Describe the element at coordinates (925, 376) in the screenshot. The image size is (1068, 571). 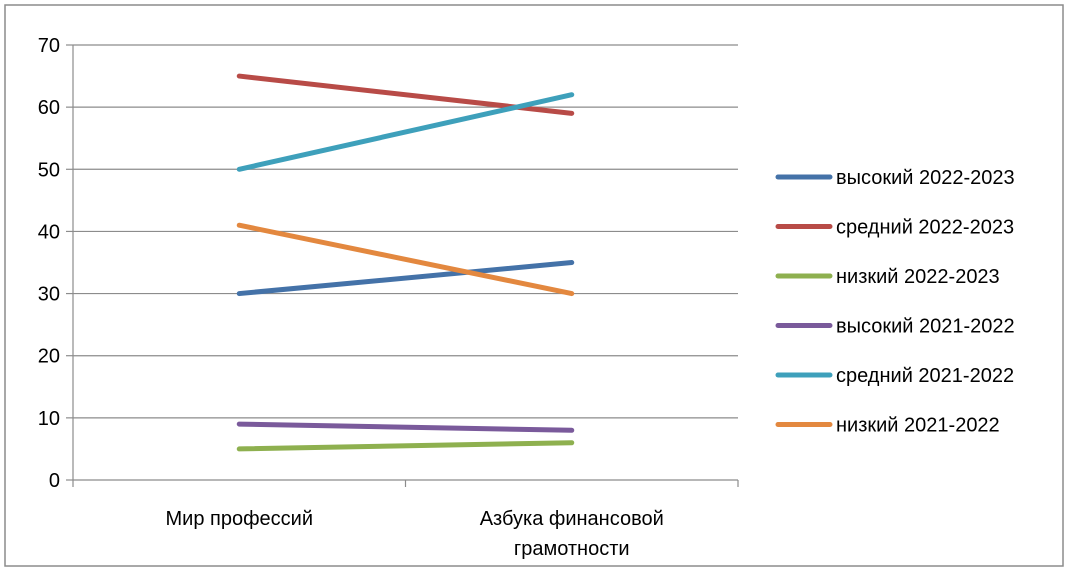
I see `legend-label: средний 2021-2022` at that location.